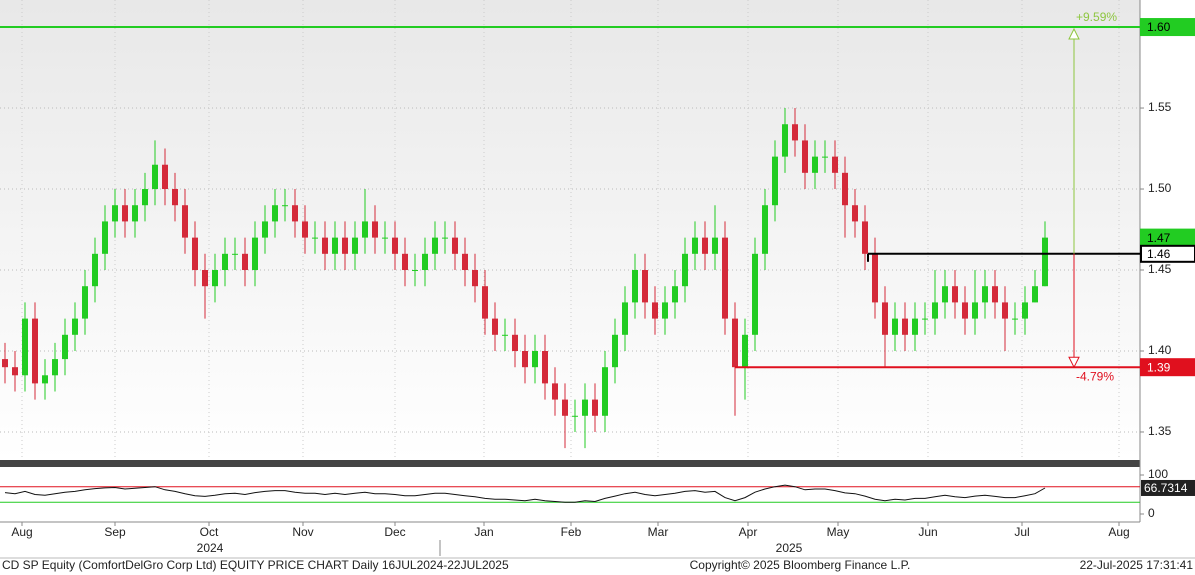 The height and width of the screenshot is (575, 1195). I want to click on y-tick-label: 1.40, so click(1160, 350).